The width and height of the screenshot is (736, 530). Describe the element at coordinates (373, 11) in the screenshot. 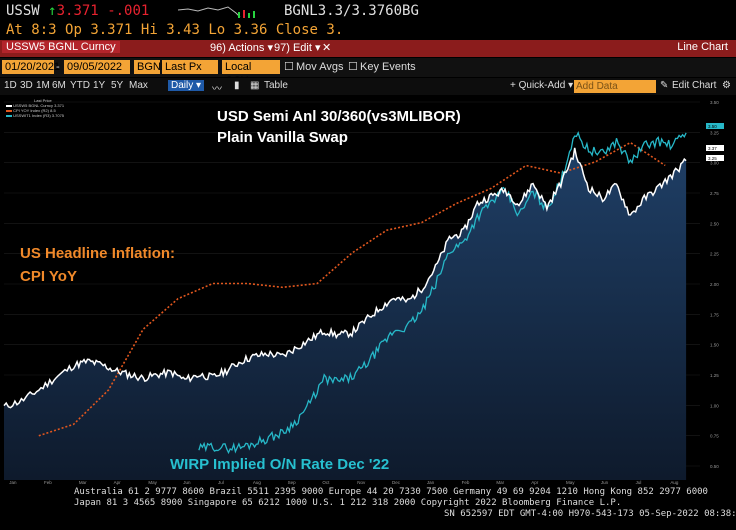

I see `ask-price: /3.3760` at that location.